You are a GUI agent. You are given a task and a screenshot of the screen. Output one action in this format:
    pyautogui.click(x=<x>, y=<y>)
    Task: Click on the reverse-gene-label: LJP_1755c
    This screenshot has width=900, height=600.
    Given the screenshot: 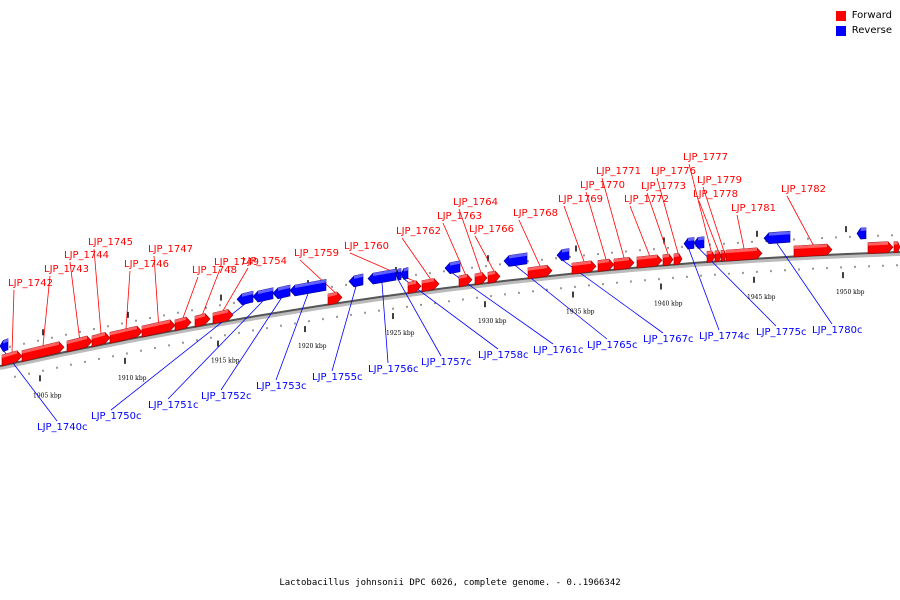 What is the action you would take?
    pyautogui.click(x=337, y=377)
    